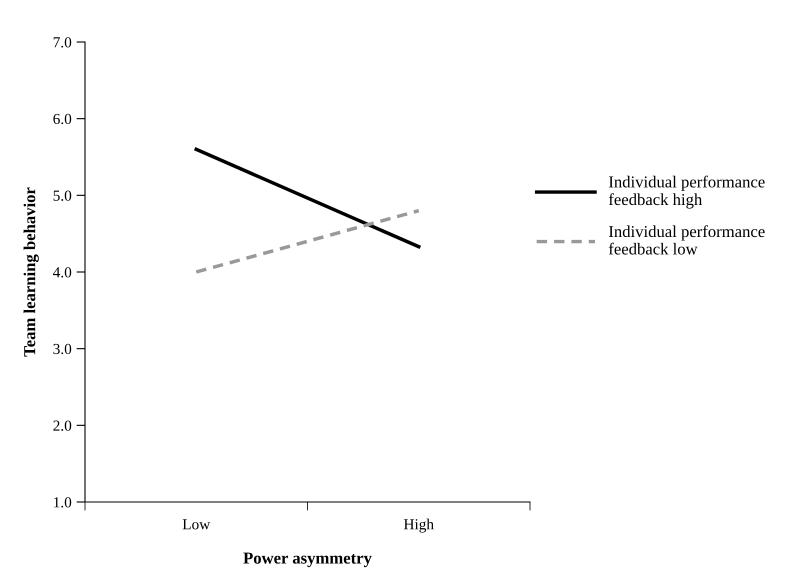 This screenshot has width=798, height=581. I want to click on x-tick-label: High, so click(419, 525).